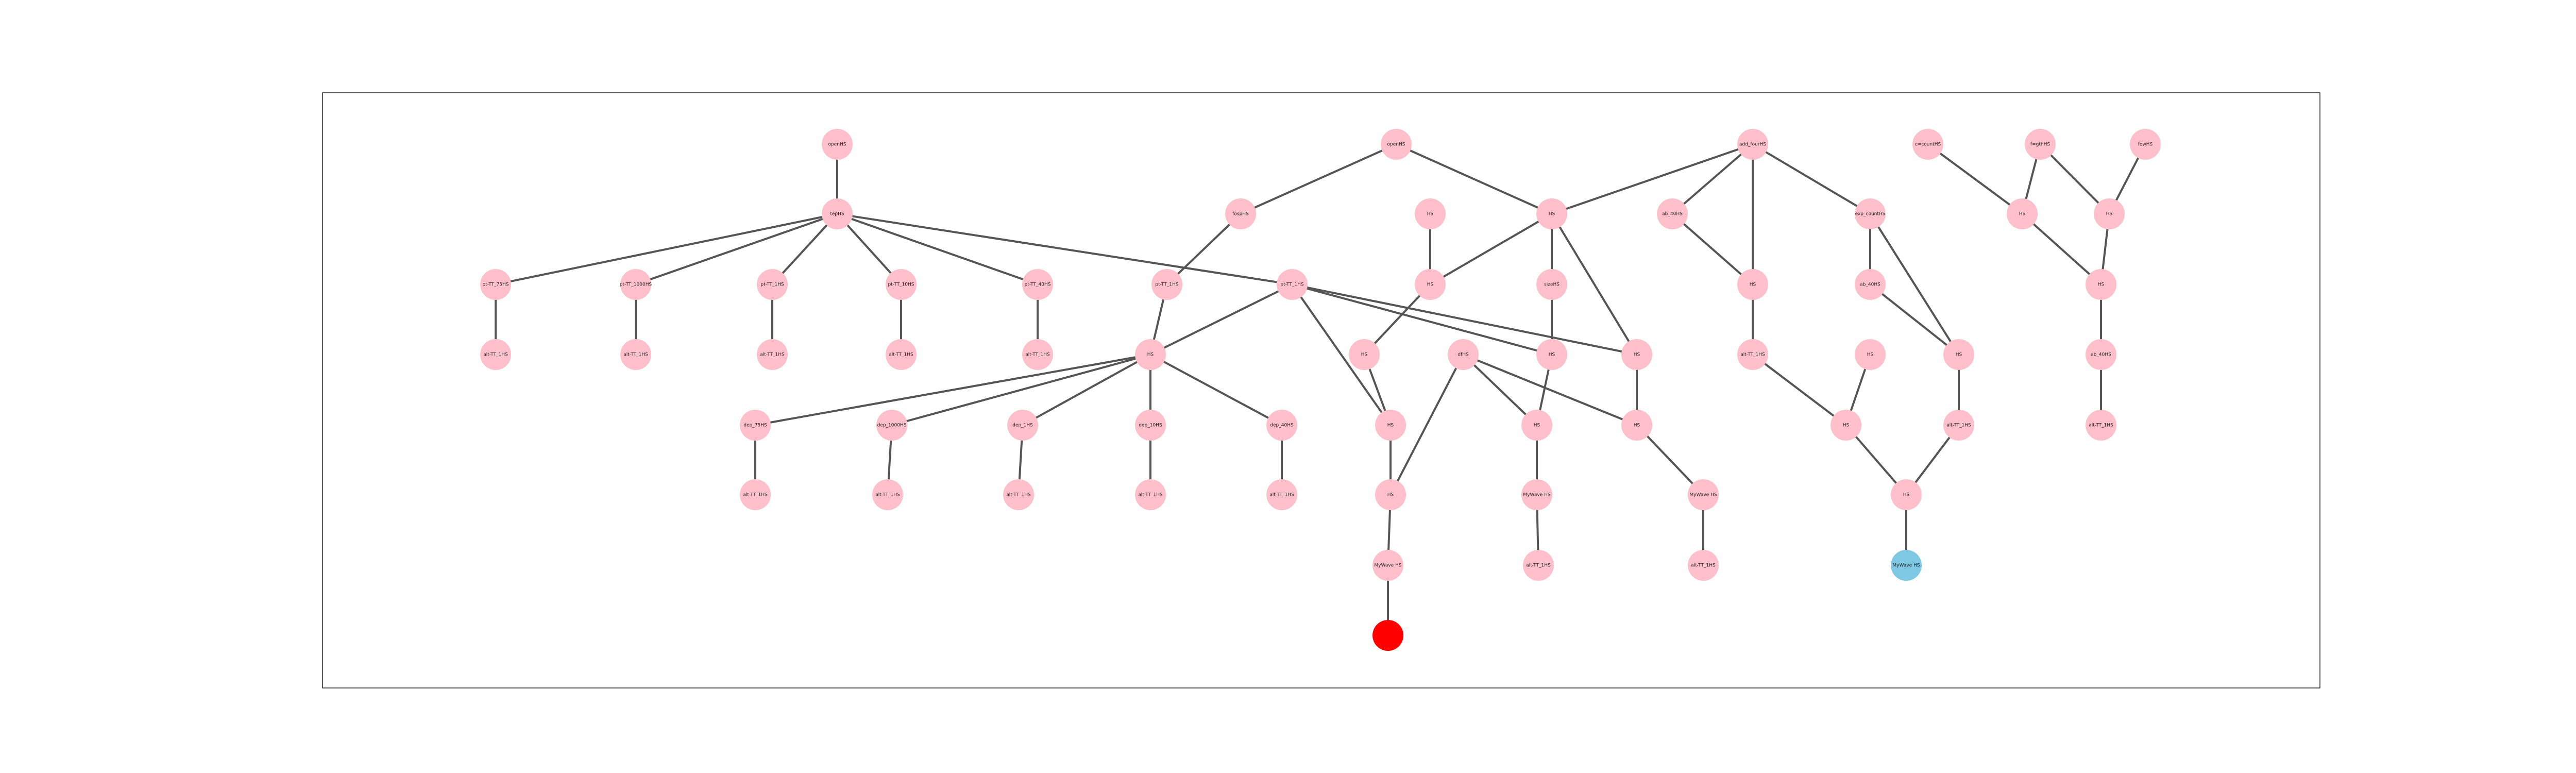 The height and width of the screenshot is (773, 2576). I want to click on edge-n43-n44, so click(1670, 460).